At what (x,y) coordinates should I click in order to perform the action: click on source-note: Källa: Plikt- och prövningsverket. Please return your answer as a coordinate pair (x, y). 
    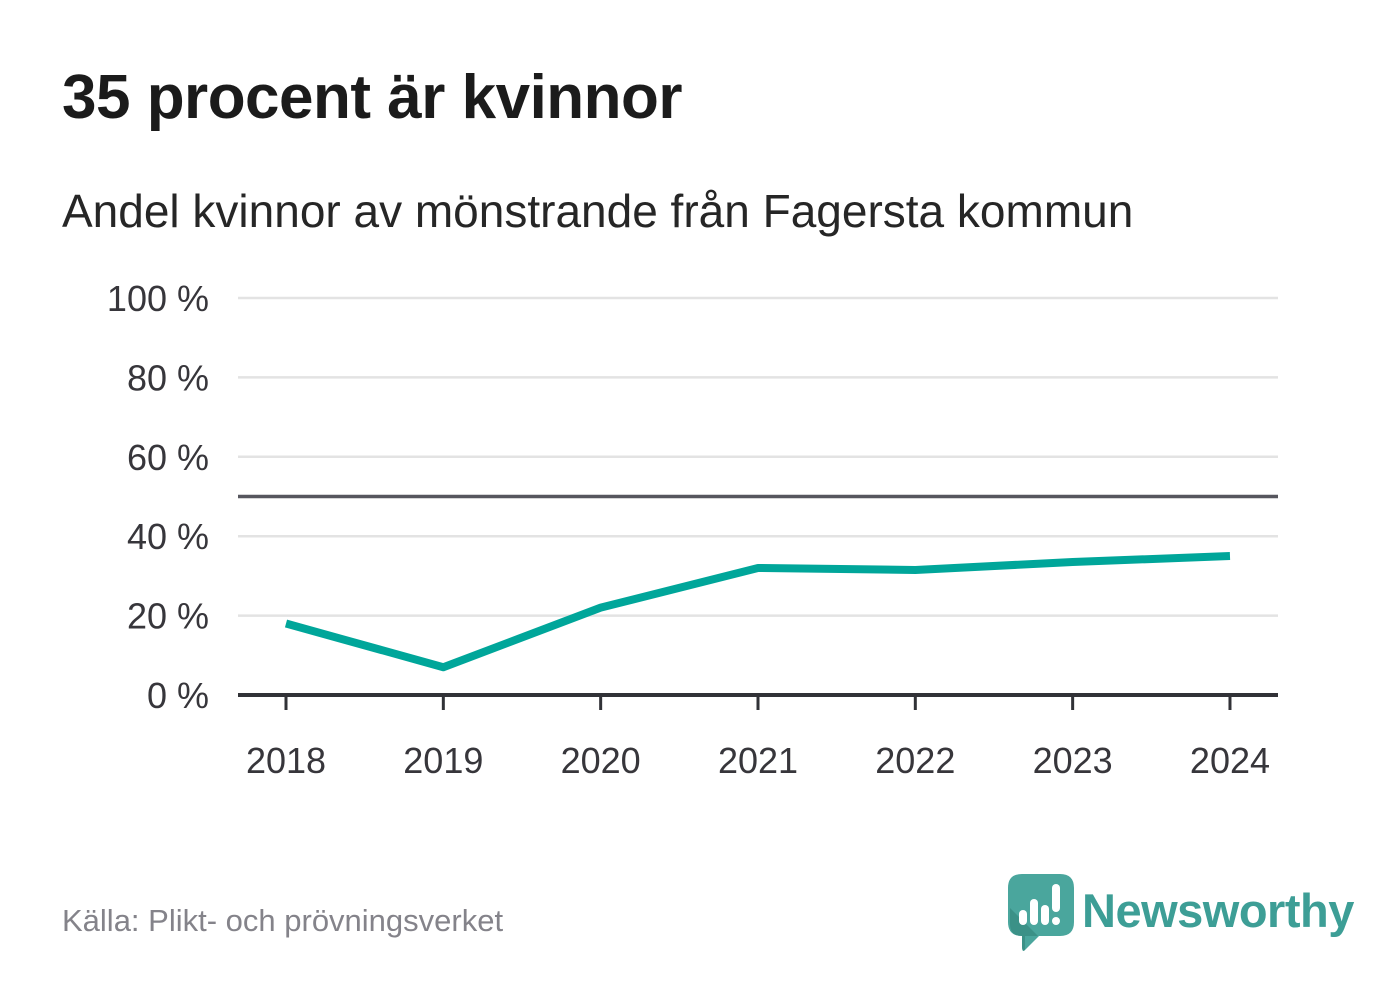
    Looking at the image, I should click on (283, 920).